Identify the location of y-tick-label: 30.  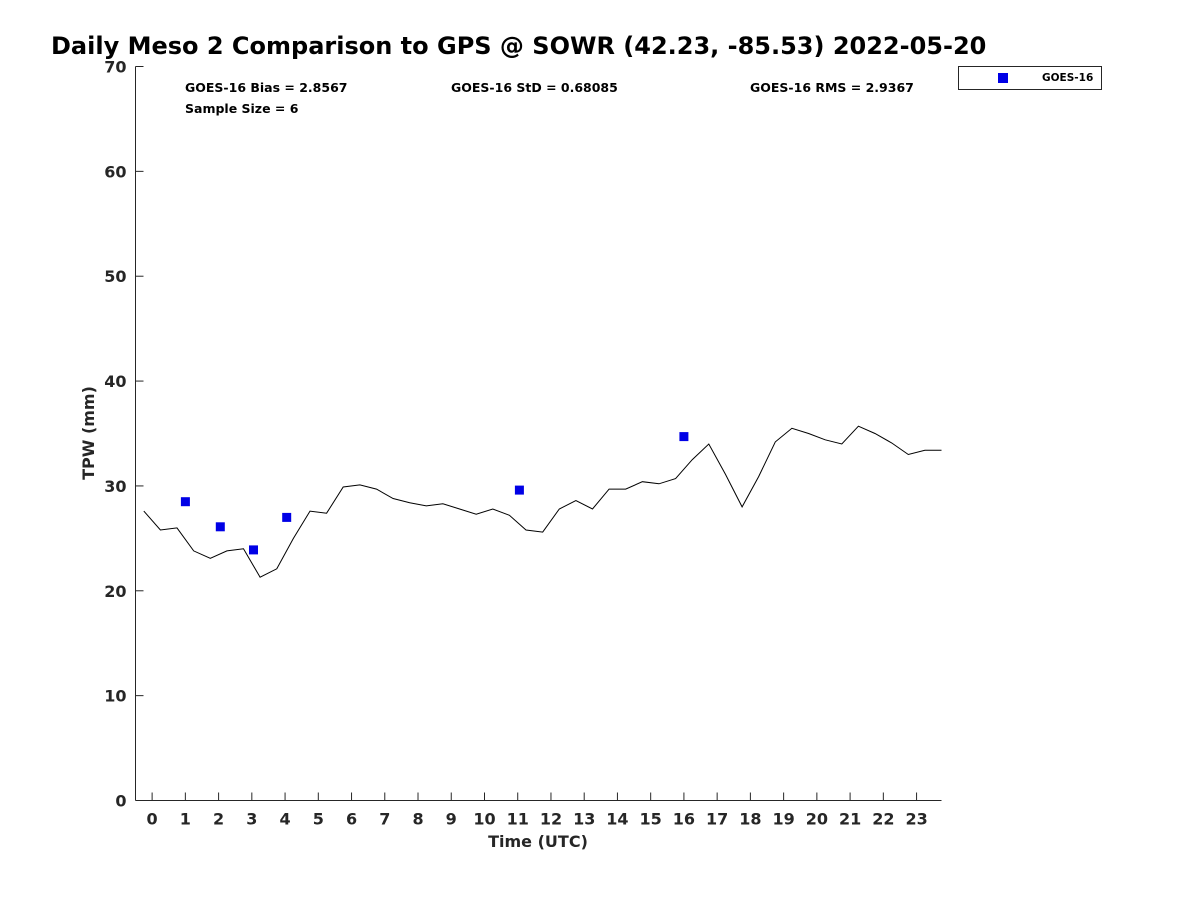
(115, 486).